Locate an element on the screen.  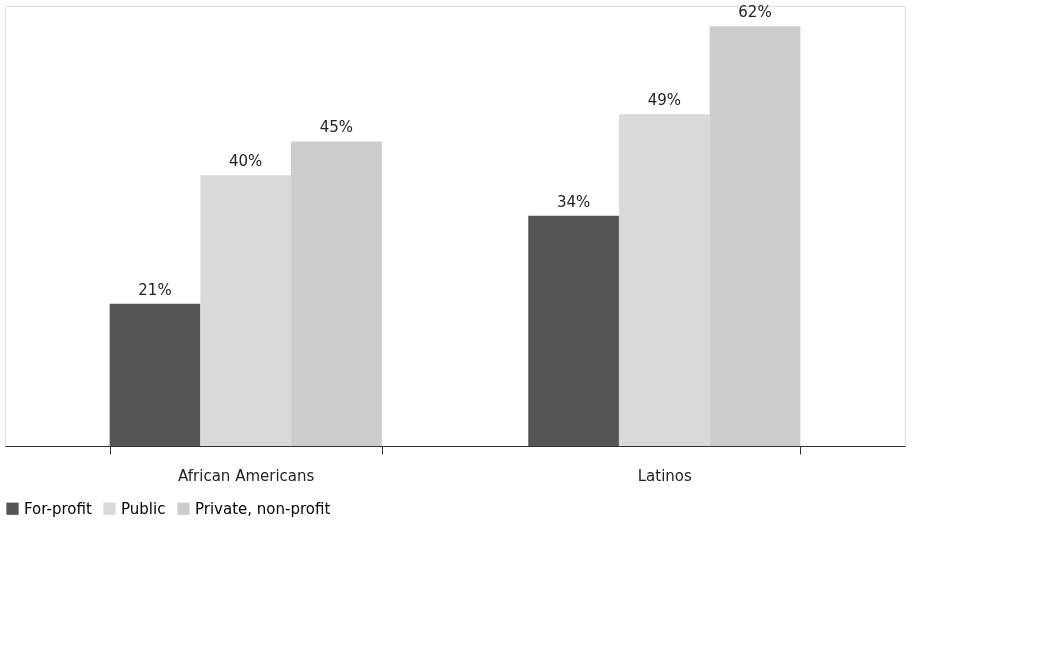
x-tick-label: Latinos is located at coordinates (665, 475).